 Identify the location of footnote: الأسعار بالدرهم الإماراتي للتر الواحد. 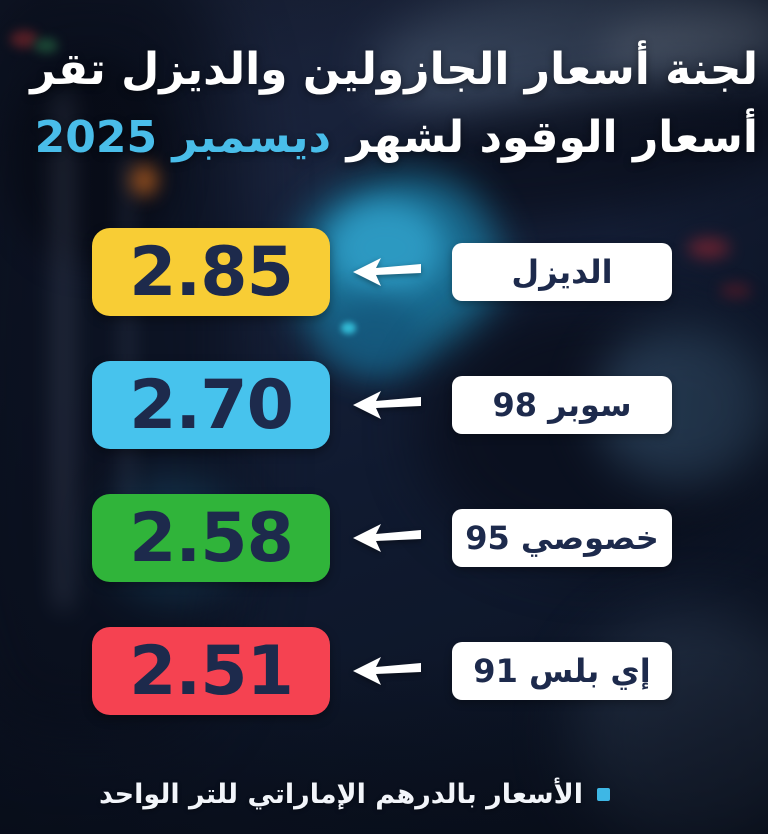
(354, 794).